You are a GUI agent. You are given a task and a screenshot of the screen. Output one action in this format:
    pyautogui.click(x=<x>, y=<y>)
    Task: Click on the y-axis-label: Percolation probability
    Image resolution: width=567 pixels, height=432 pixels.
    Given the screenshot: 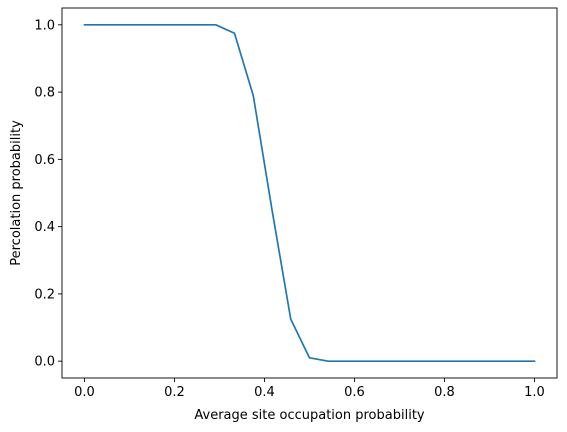 What is the action you would take?
    pyautogui.click(x=16, y=193)
    